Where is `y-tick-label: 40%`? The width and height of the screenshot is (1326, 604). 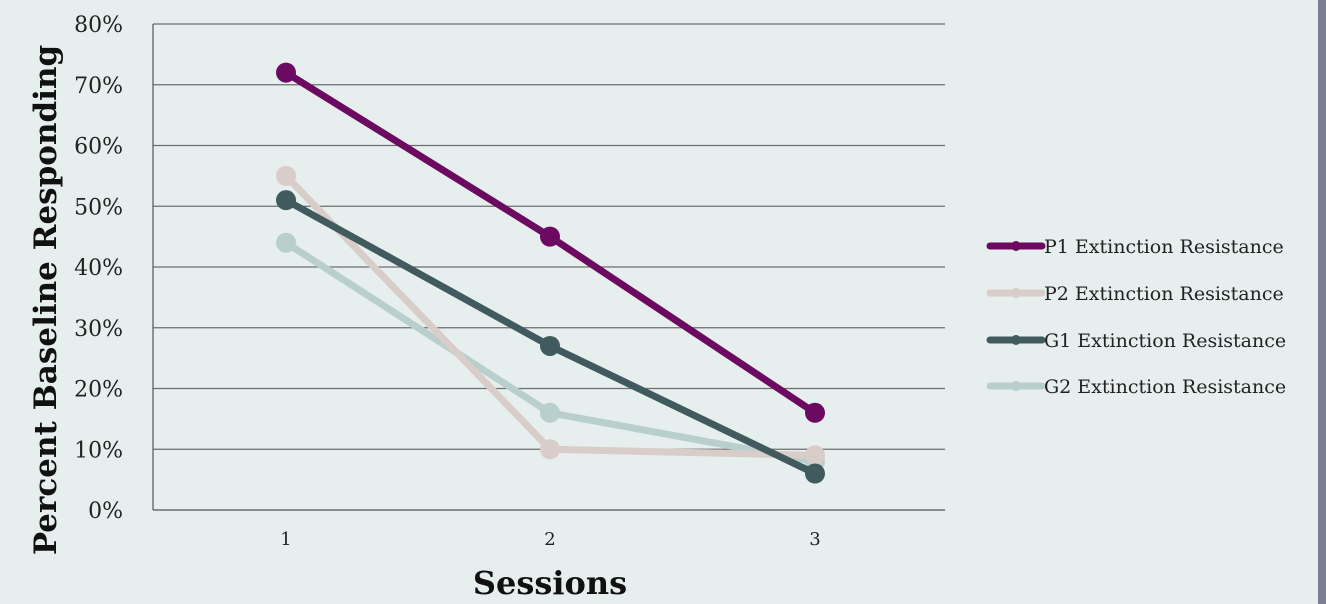 y-tick-label: 40% is located at coordinates (98, 268).